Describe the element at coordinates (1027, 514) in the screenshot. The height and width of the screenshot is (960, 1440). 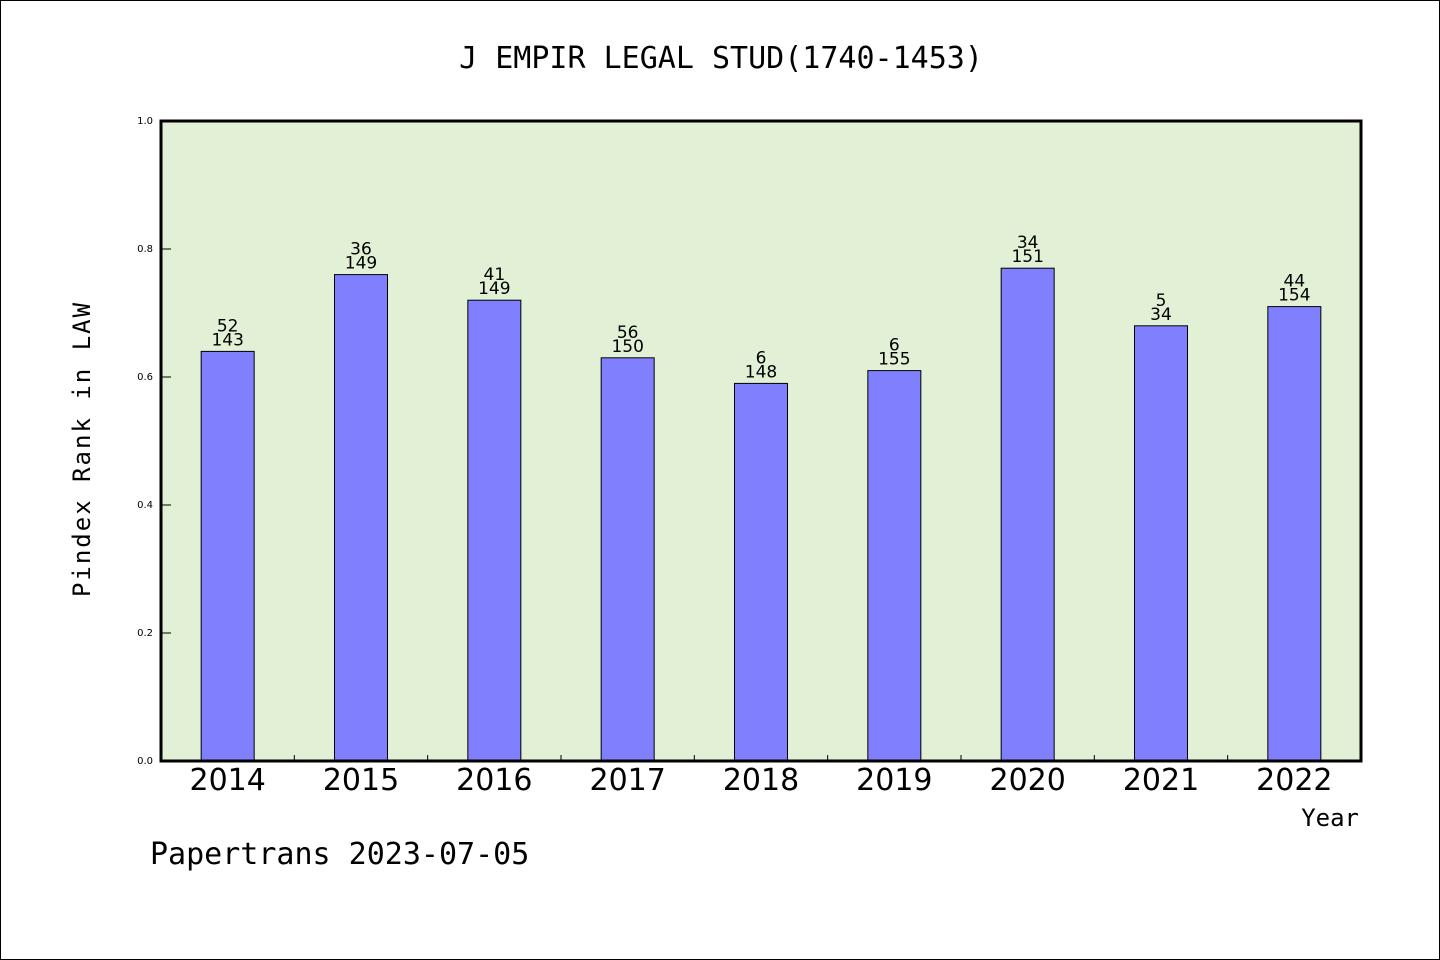
I see `bar-2020` at that location.